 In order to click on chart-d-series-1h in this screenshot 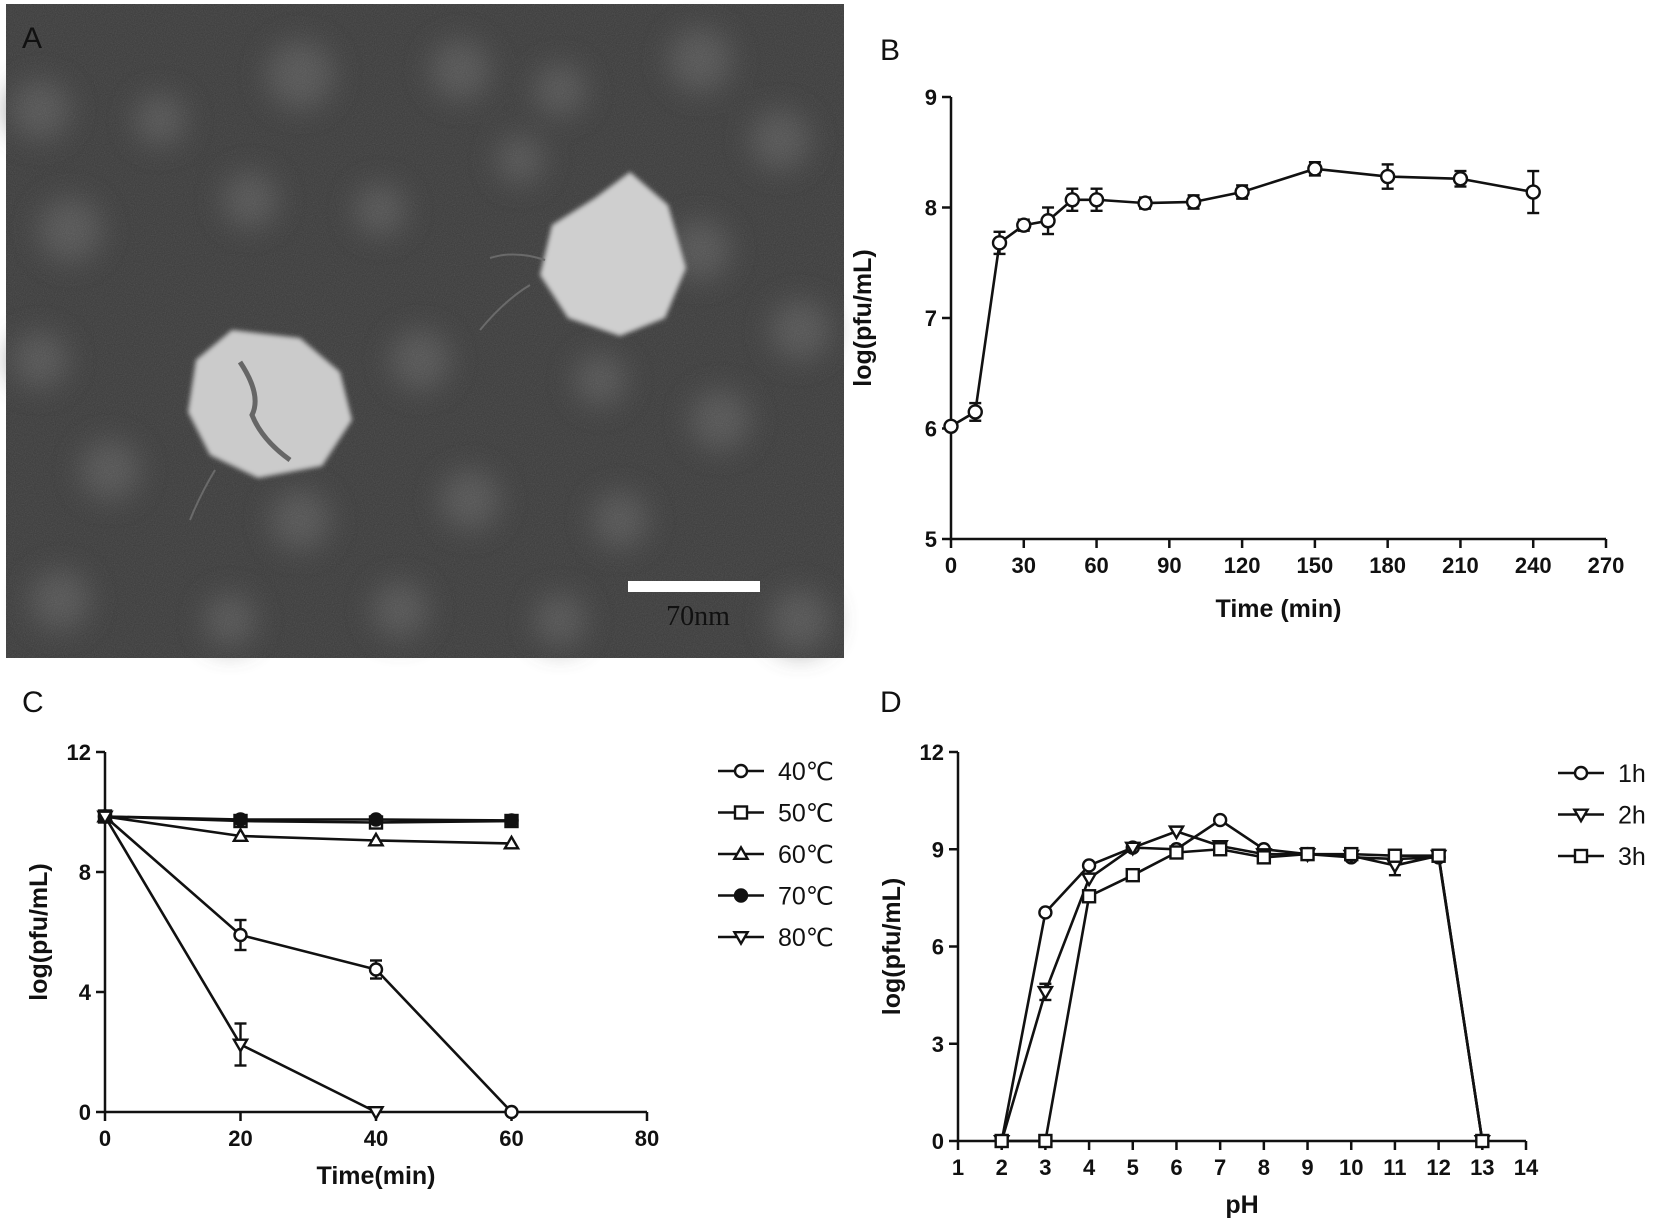, I will do `click(1242, 980)`.